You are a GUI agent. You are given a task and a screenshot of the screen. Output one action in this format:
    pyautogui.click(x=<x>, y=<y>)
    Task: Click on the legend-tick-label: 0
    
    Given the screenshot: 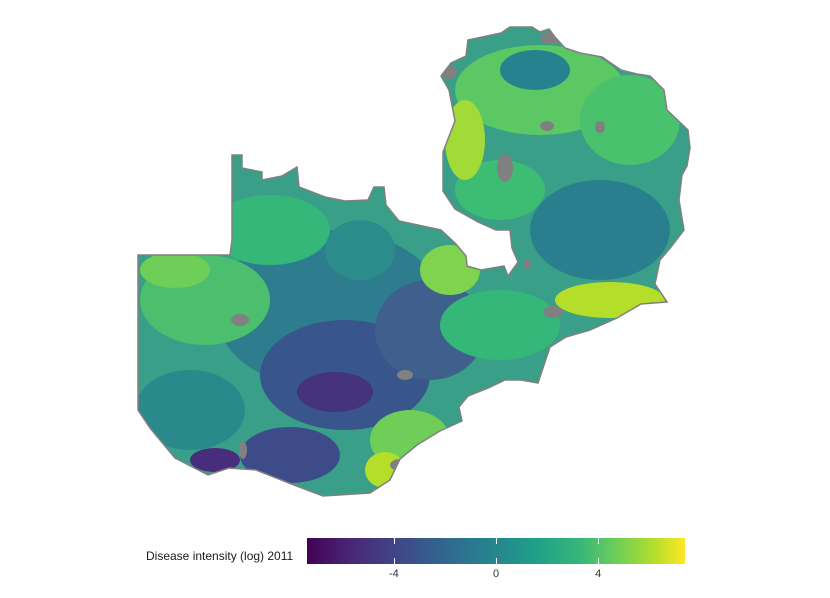 What is the action you would take?
    pyautogui.click(x=496, y=574)
    